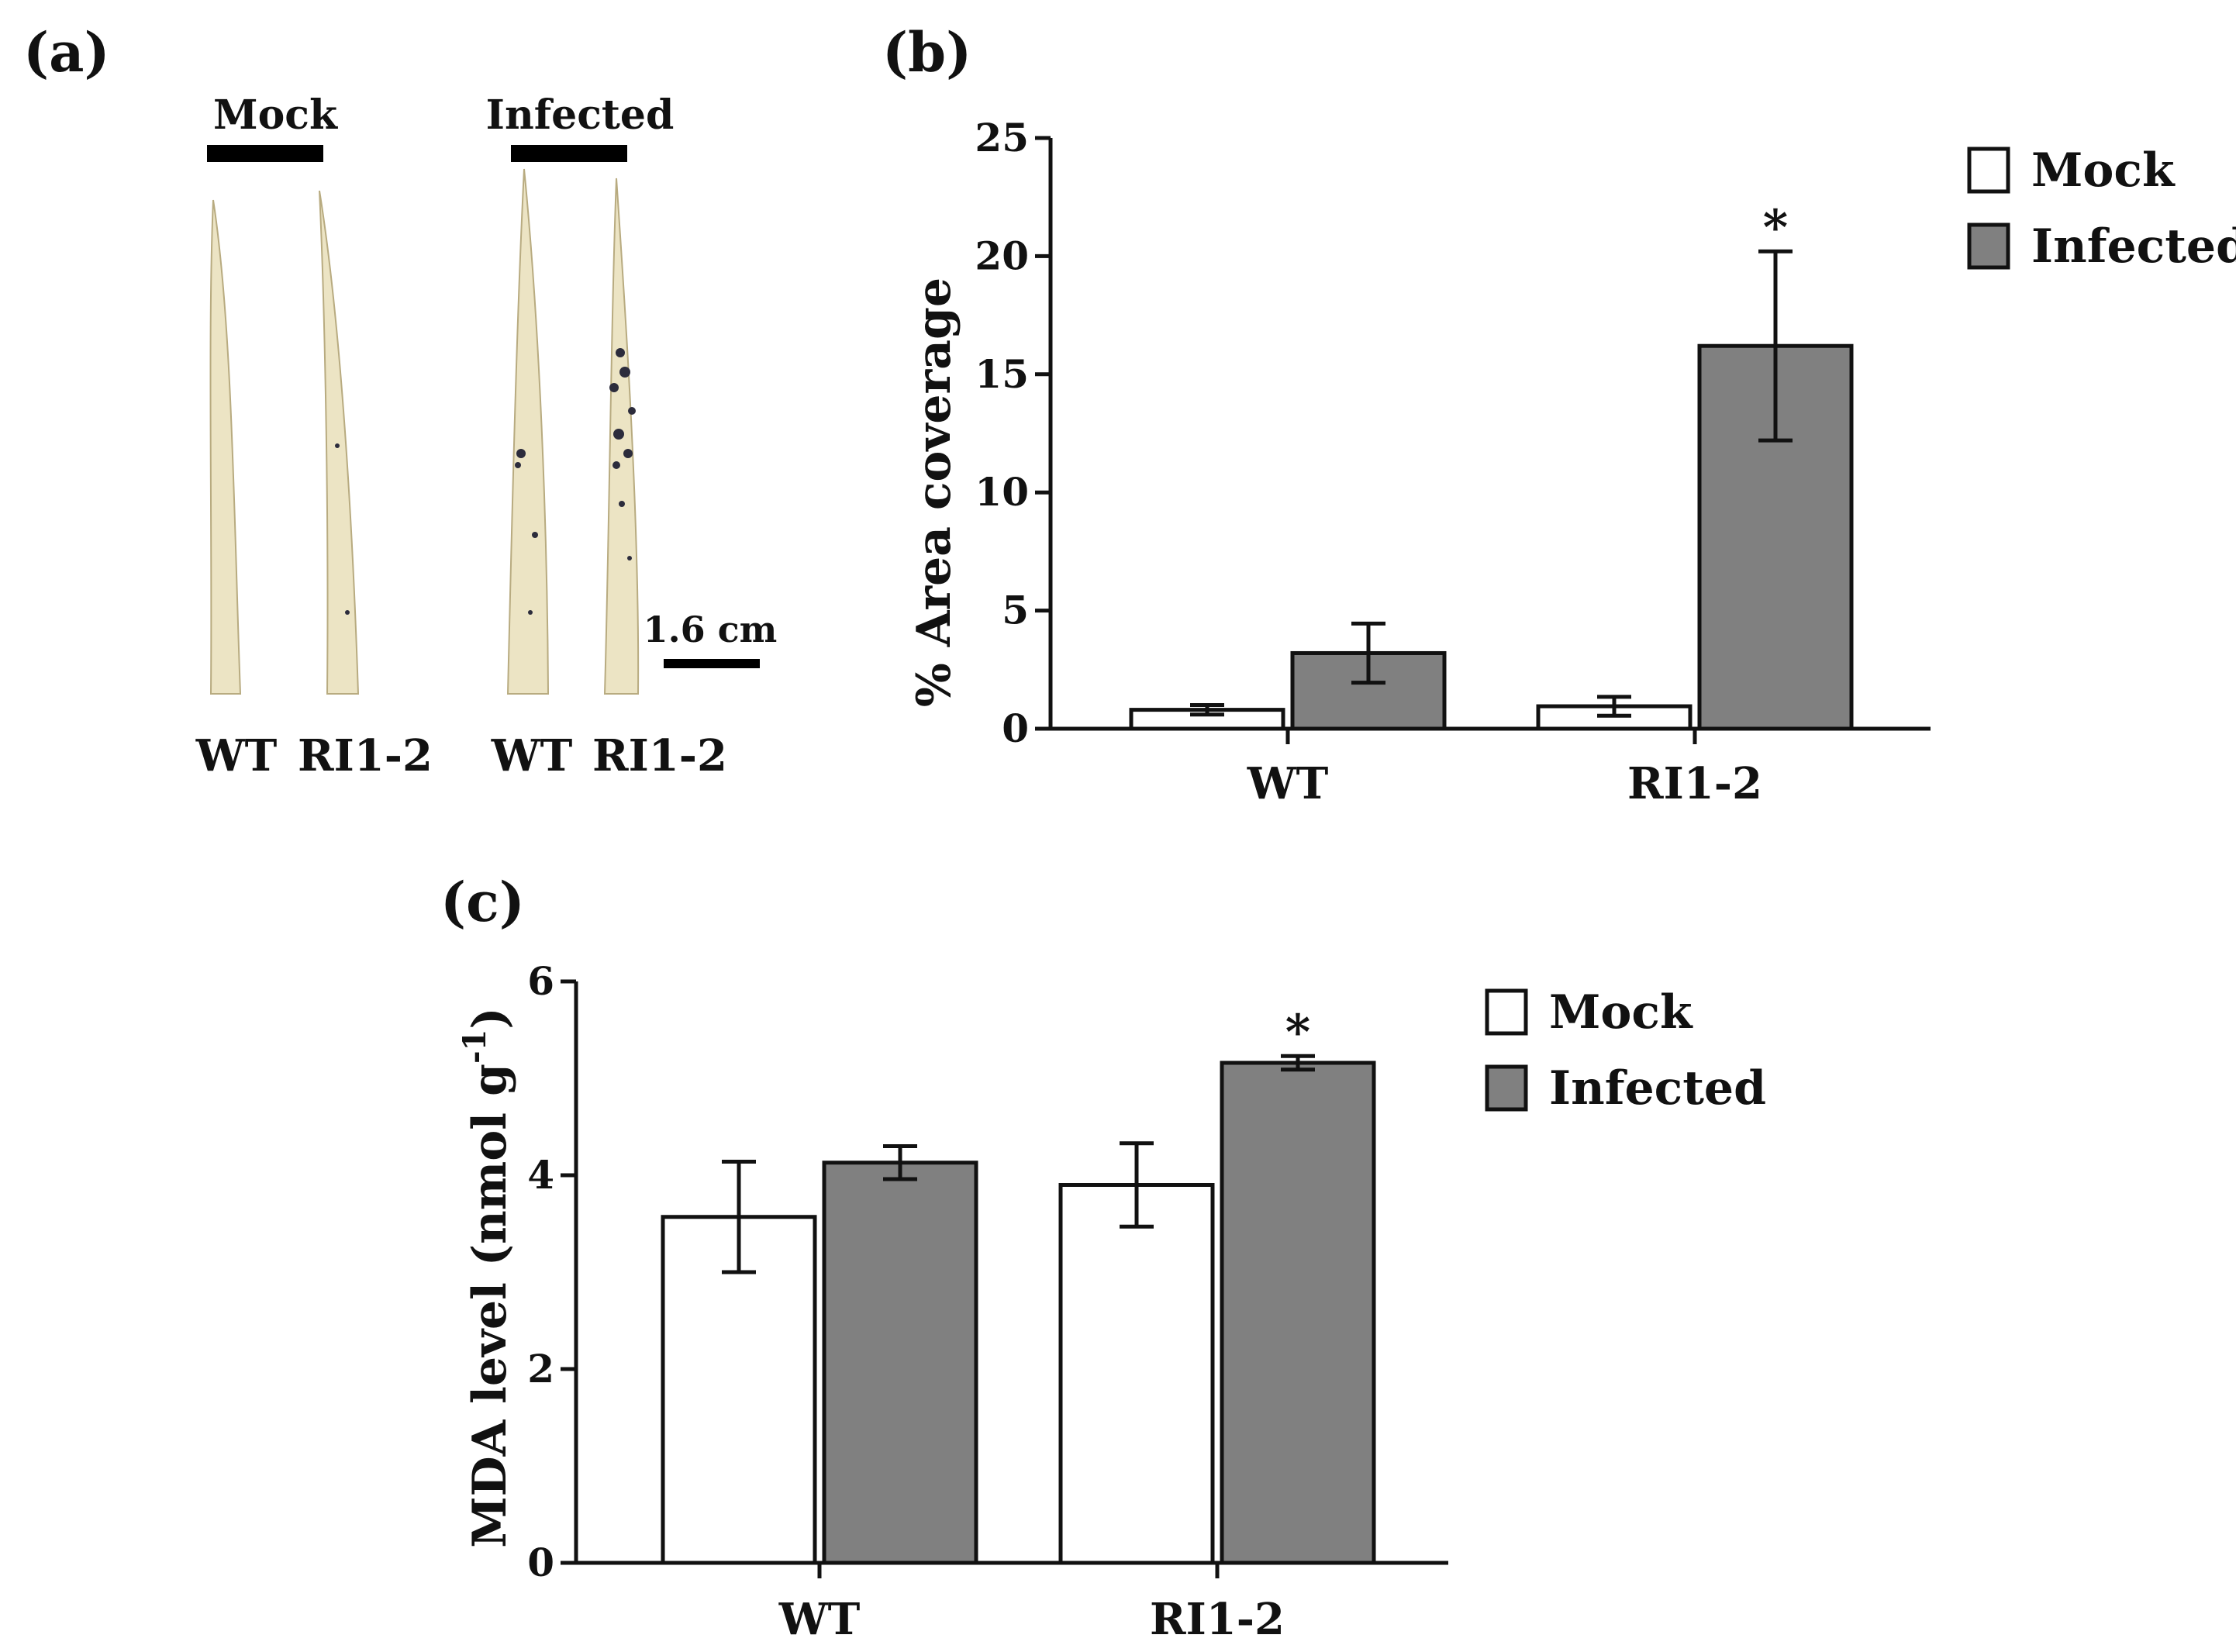 The width and height of the screenshot is (2236, 1652). What do you see at coordinates (540, 1175) in the screenshot?
I see `y-tick-label: 4` at bounding box center [540, 1175].